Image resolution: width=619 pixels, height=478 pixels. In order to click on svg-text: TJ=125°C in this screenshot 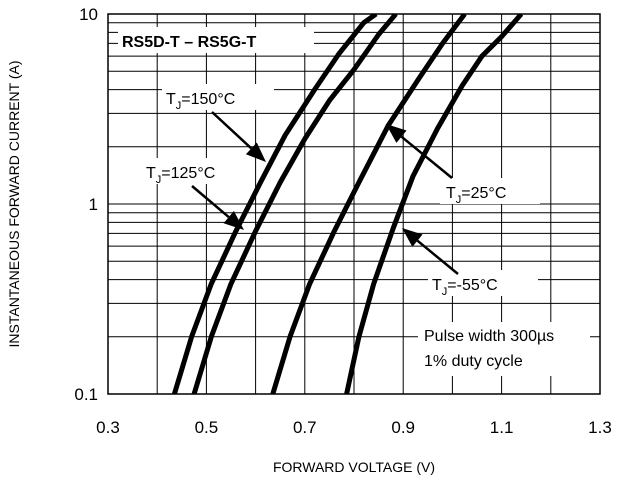, I will do `click(180, 175)`.